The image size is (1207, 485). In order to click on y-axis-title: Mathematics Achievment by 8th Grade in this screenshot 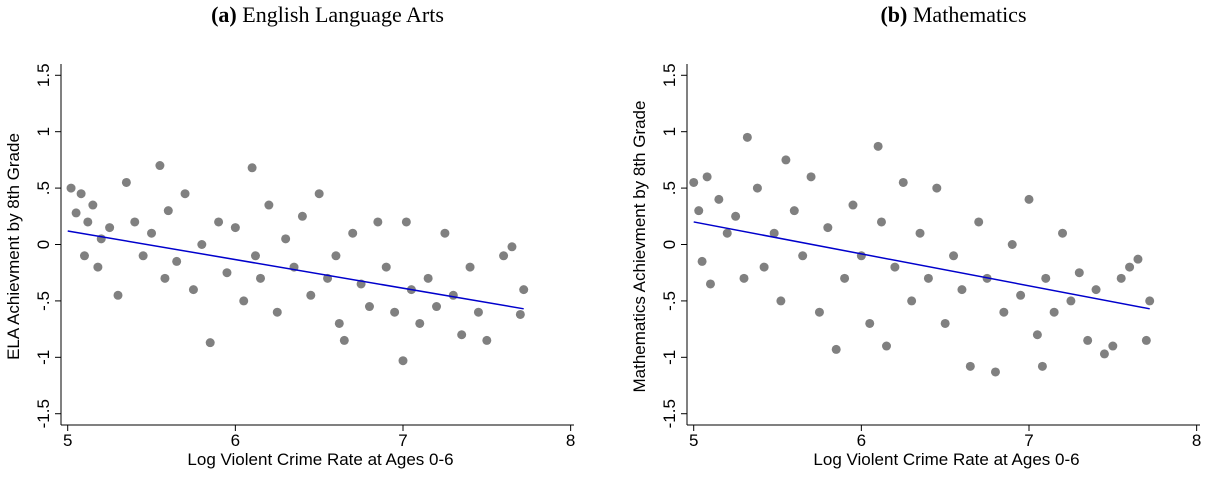, I will do `click(639, 247)`.